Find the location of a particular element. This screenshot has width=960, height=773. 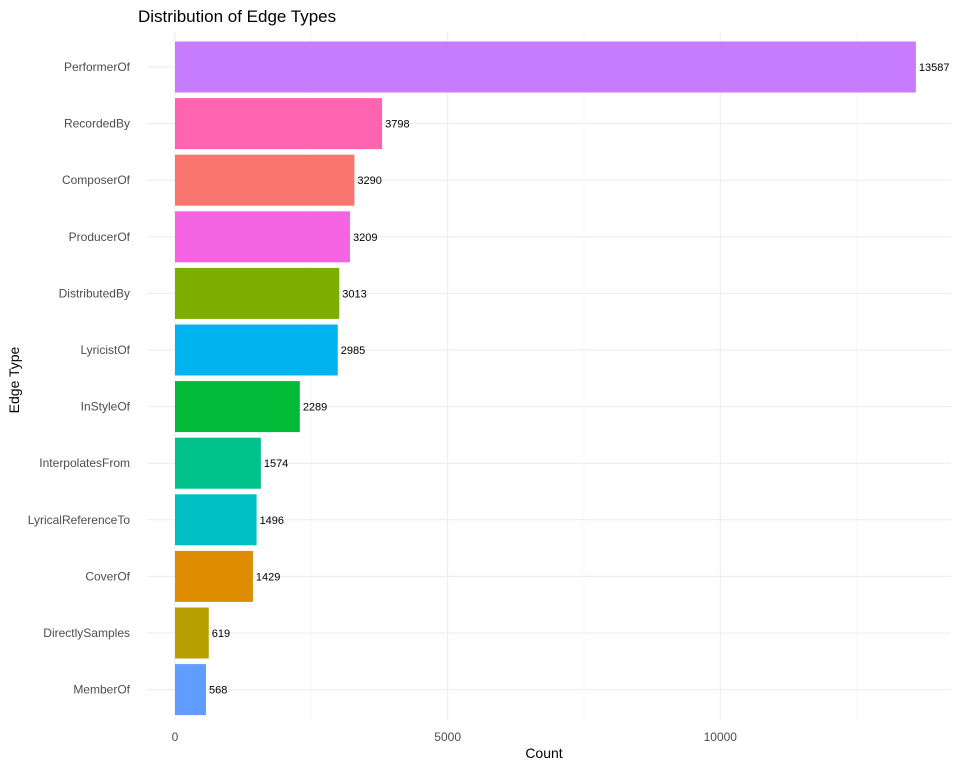

bar-value-label: 1574 is located at coordinates (276, 464).